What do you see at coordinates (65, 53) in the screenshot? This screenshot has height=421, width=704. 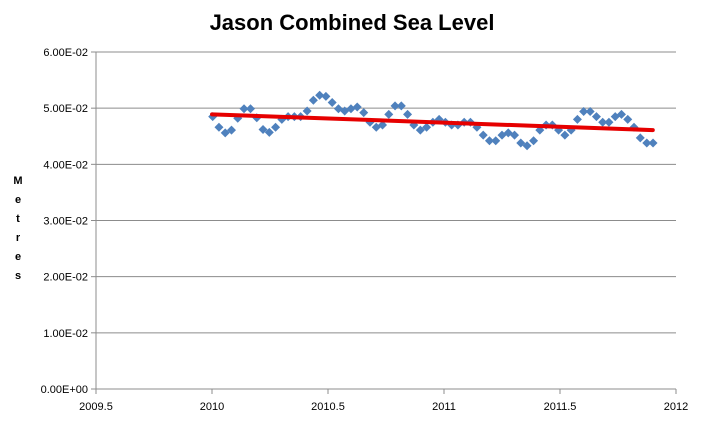 I see `y-tick-label: 6.00E-02` at bounding box center [65, 53].